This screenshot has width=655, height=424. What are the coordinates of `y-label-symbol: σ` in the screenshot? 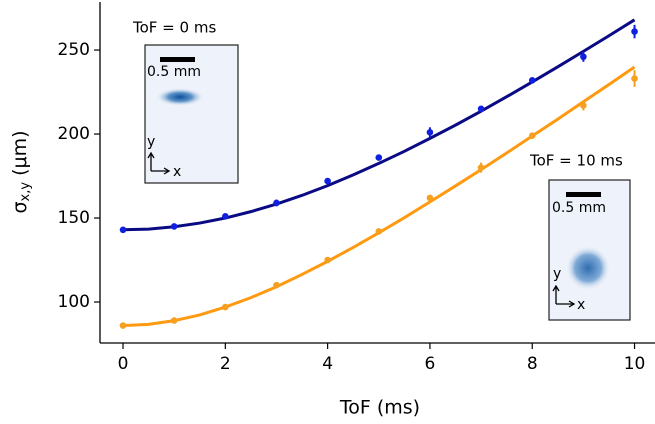 It's located at (20, 207).